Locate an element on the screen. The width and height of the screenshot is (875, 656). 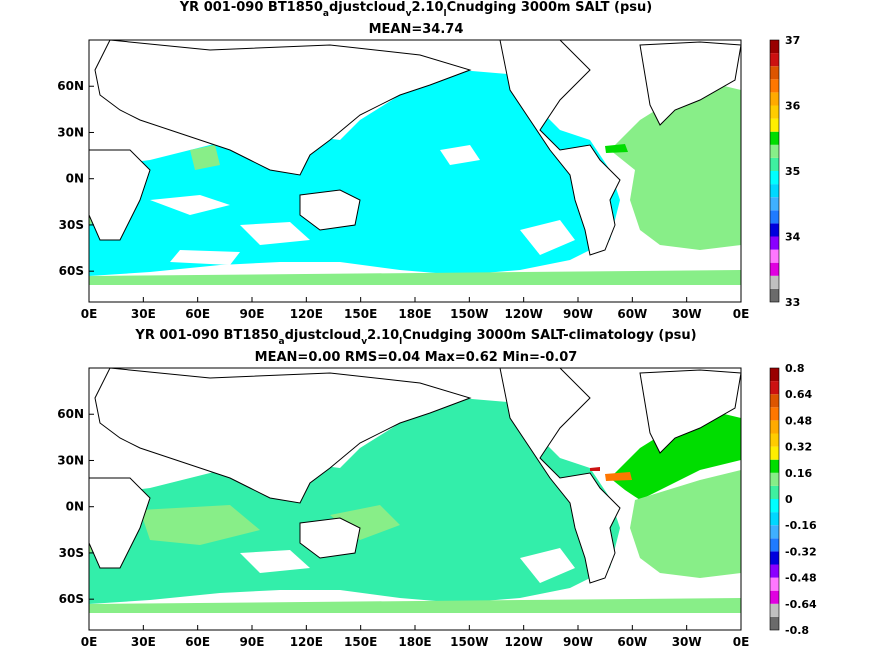
colorbar-label: 0.16 is located at coordinates (798, 473).